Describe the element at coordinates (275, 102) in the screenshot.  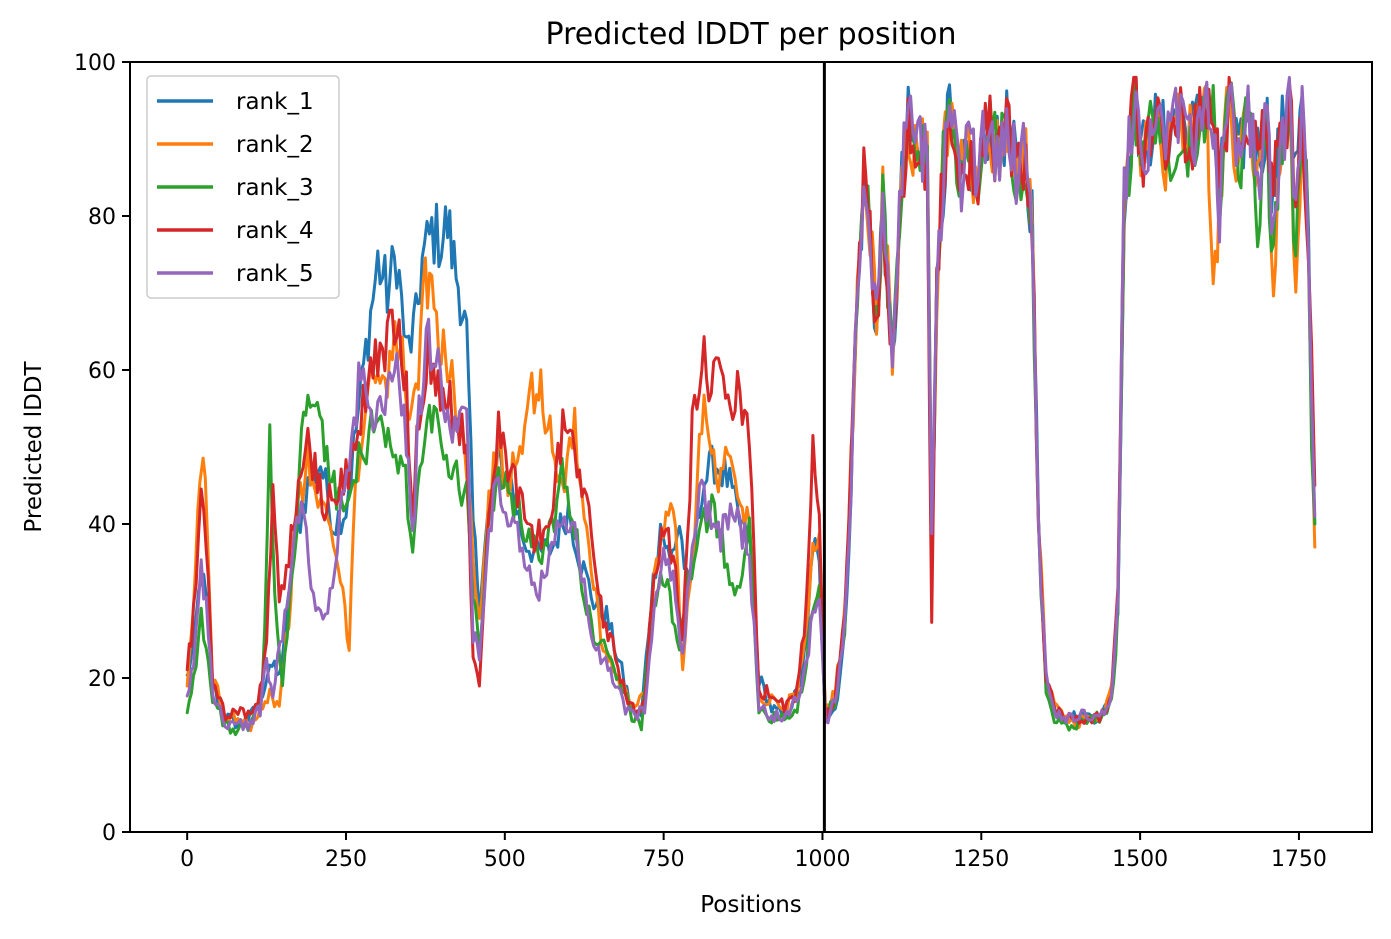
I see `legend-label-rank_1: rank_1` at that location.